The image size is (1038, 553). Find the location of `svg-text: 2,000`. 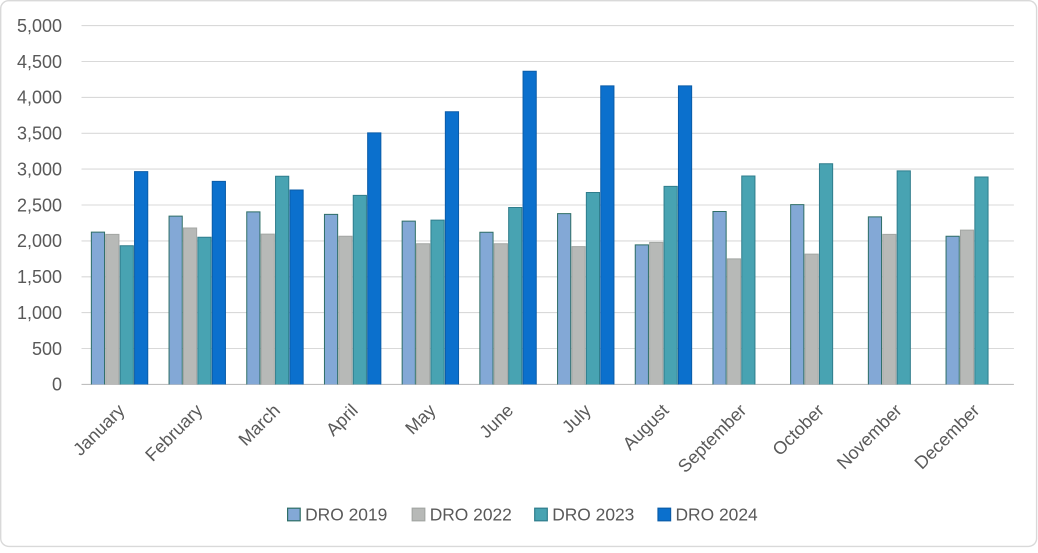

svg-text: 2,000 is located at coordinates (39, 241).